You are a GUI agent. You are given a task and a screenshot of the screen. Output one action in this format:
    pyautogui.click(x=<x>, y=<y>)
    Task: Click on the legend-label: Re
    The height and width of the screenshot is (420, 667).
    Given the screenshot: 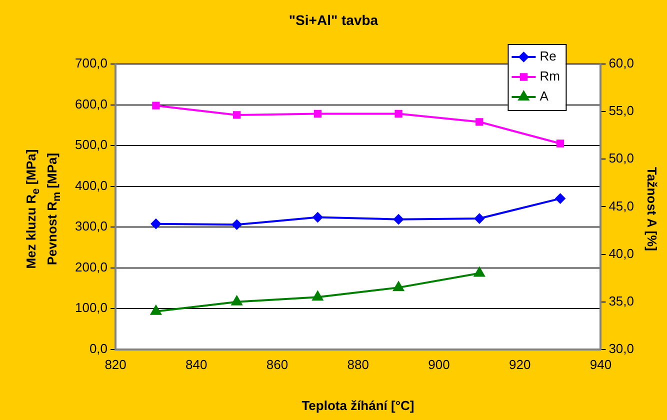 What is the action you would take?
    pyautogui.click(x=548, y=56)
    